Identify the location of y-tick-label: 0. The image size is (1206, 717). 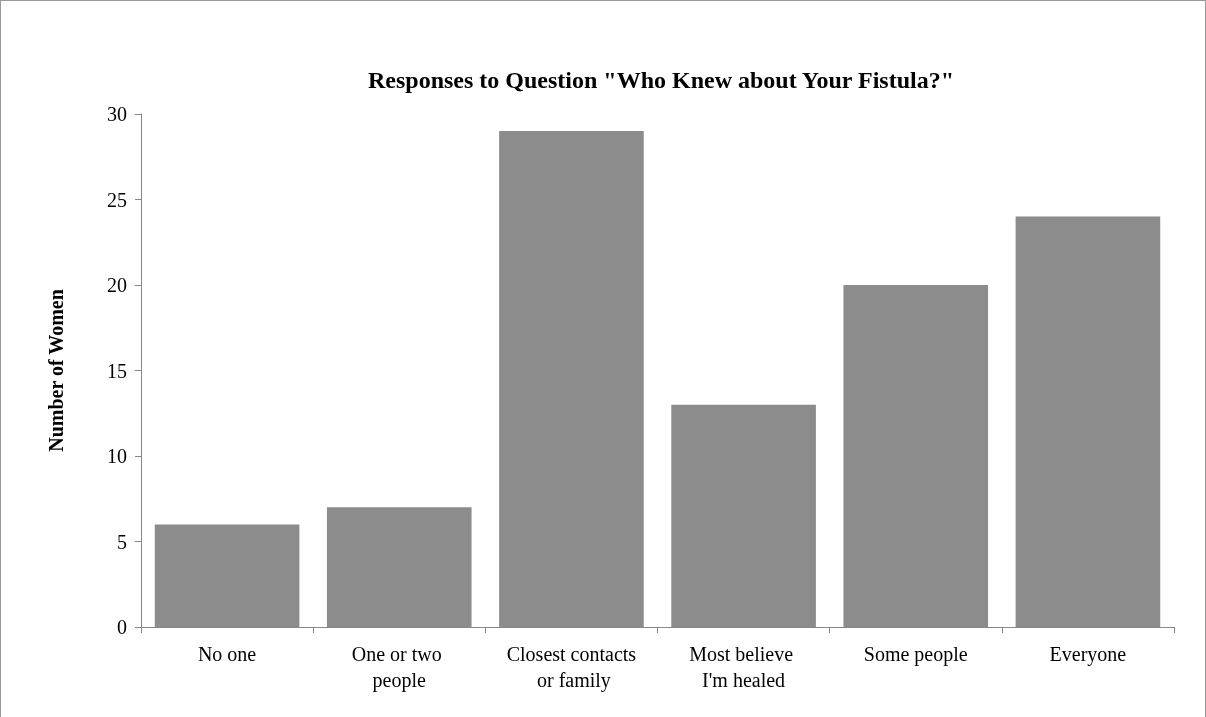
(122, 627).